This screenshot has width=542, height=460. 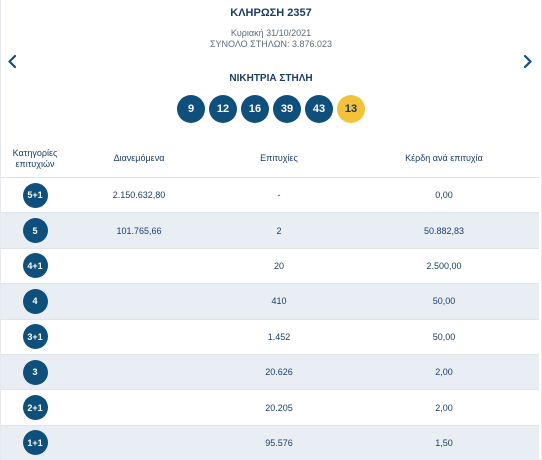 I want to click on table-row: 5+1 2.150.632,80 - 0,00, so click(x=270, y=194).